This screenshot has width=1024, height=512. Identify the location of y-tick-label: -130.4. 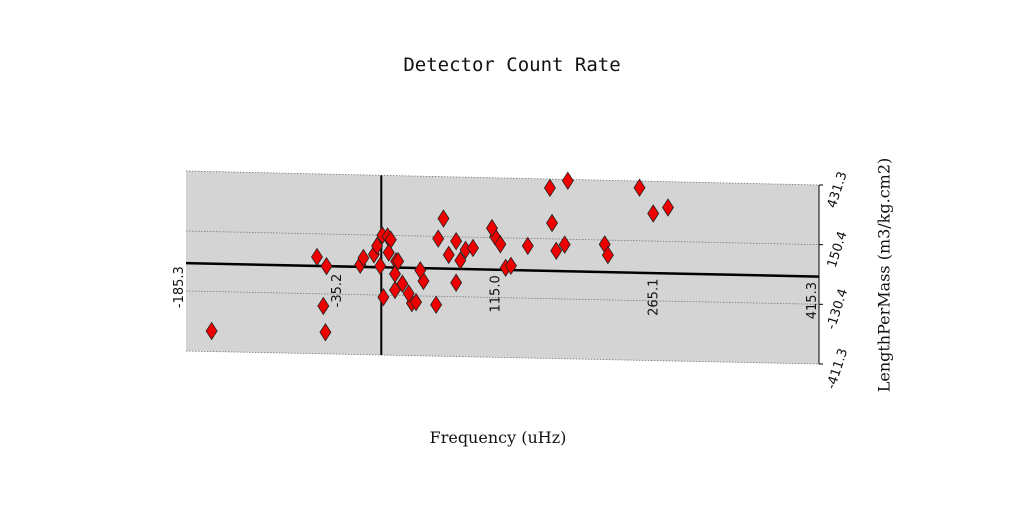
(837, 309).